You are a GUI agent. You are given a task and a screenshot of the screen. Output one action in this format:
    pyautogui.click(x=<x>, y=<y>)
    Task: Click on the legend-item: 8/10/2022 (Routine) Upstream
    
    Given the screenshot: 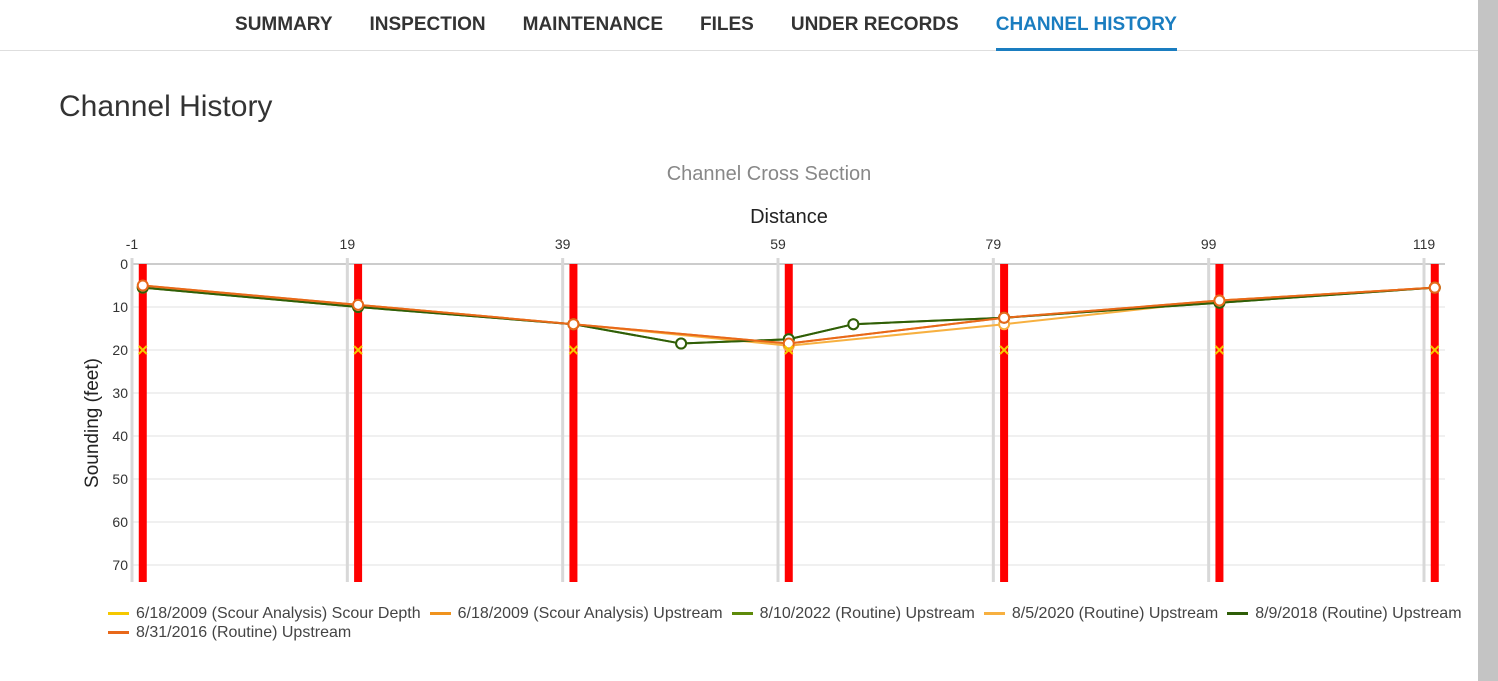 What is the action you would take?
    pyautogui.click(x=853, y=613)
    